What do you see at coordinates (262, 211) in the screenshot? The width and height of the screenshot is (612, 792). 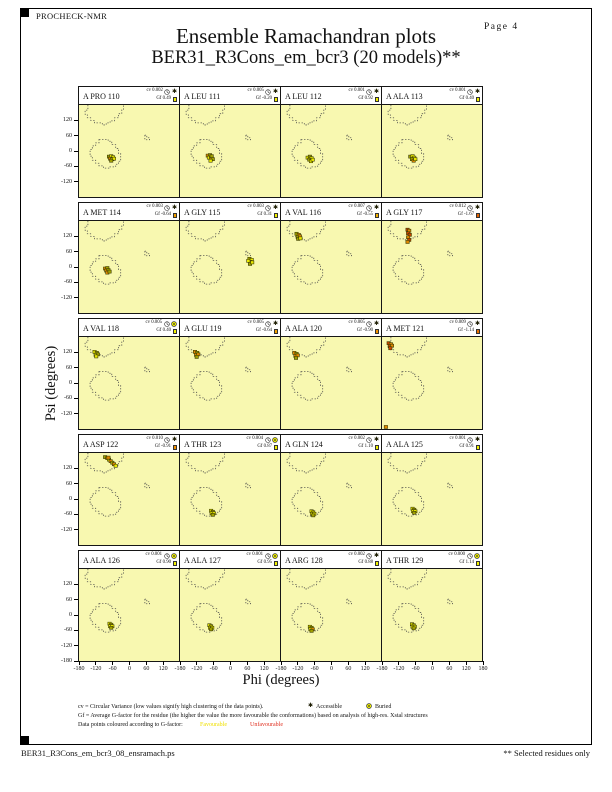 I see `subplot-stats: cv 0.003 ✱ Gf 0.31` at bounding box center [262, 211].